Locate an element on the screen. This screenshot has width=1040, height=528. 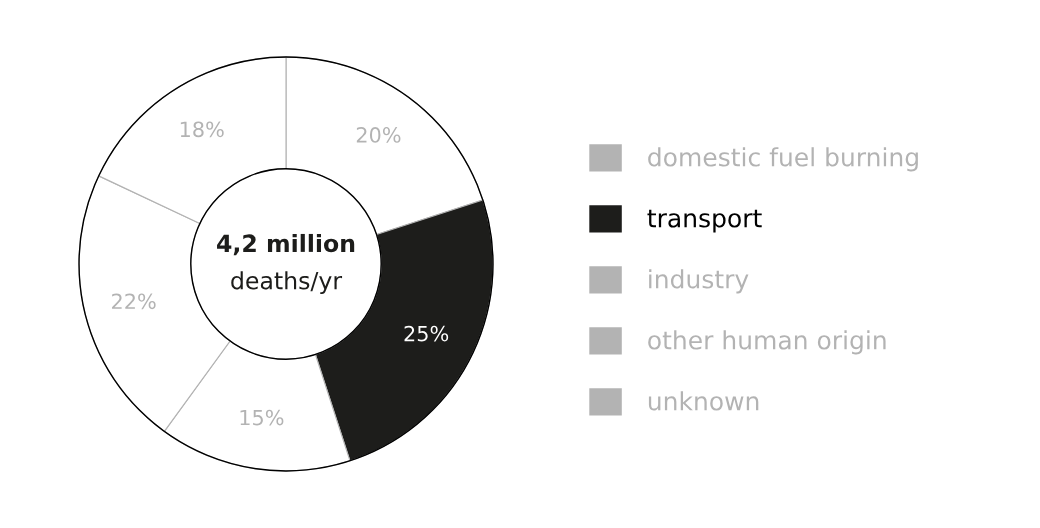
legend-label: transport is located at coordinates (704, 221).